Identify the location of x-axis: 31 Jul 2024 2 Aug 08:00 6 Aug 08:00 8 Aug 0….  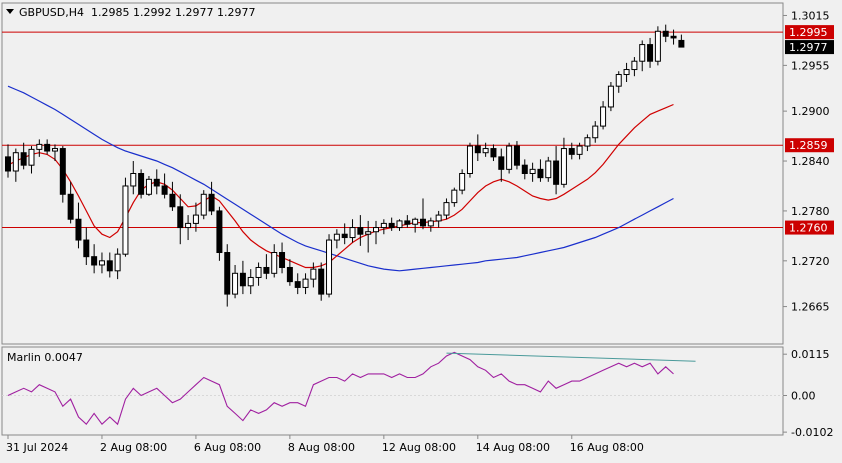
(325, 444).